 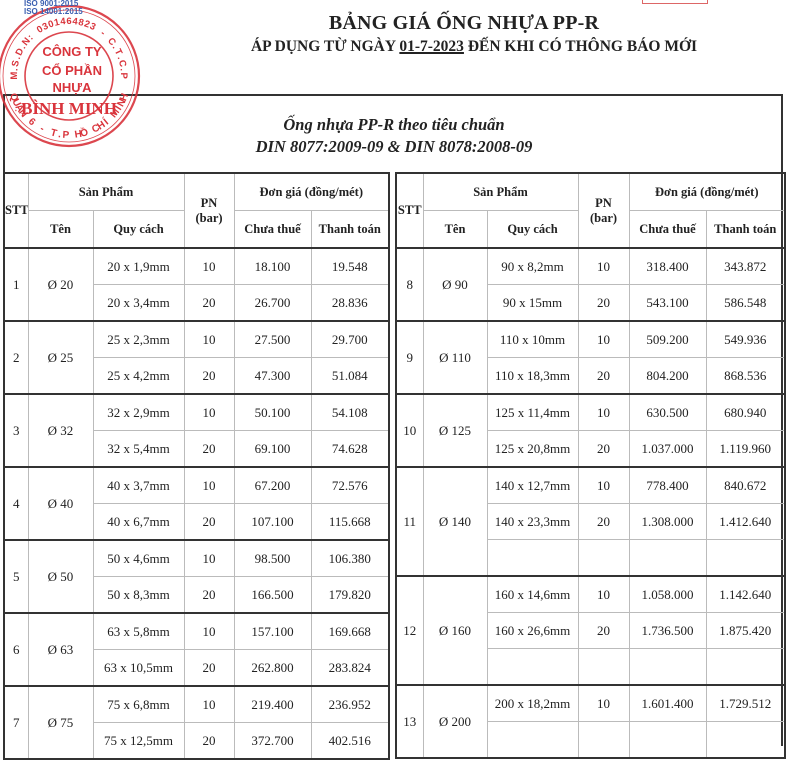 I want to click on seal-ring-top-char: C, so click(x=122, y=63).